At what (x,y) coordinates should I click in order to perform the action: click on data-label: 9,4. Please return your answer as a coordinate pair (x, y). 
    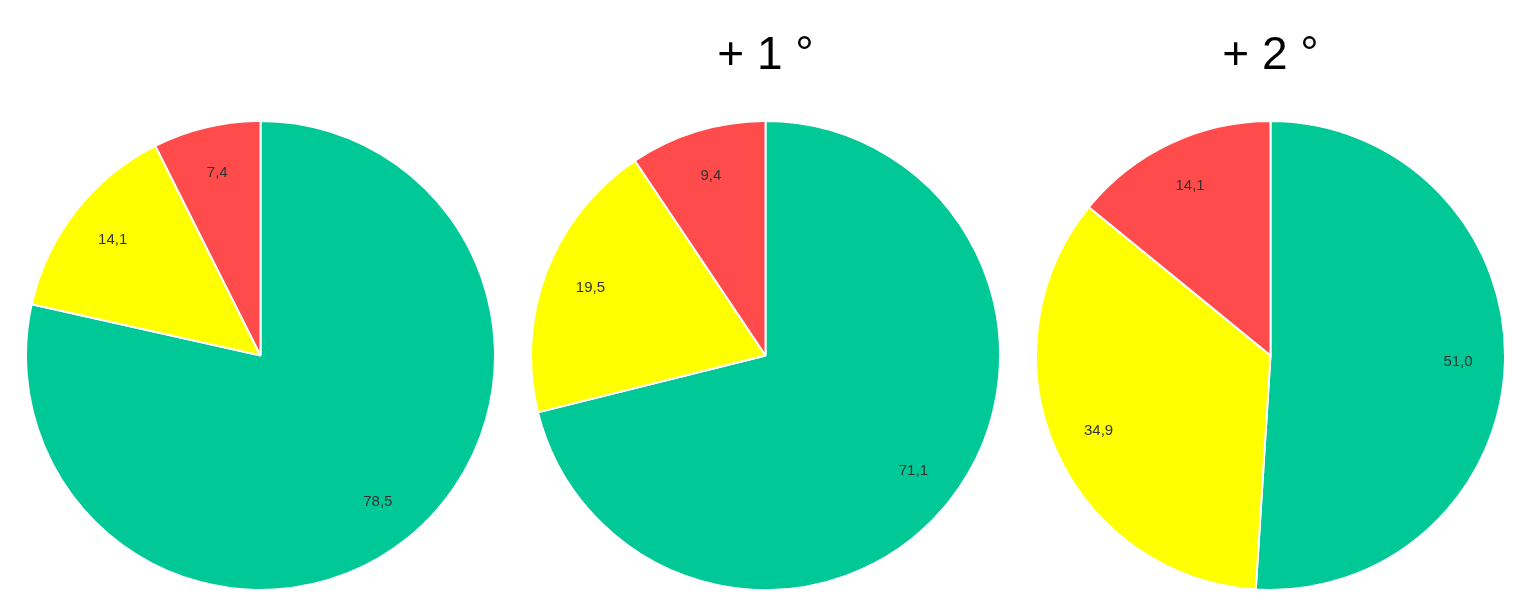
    Looking at the image, I should click on (711, 175).